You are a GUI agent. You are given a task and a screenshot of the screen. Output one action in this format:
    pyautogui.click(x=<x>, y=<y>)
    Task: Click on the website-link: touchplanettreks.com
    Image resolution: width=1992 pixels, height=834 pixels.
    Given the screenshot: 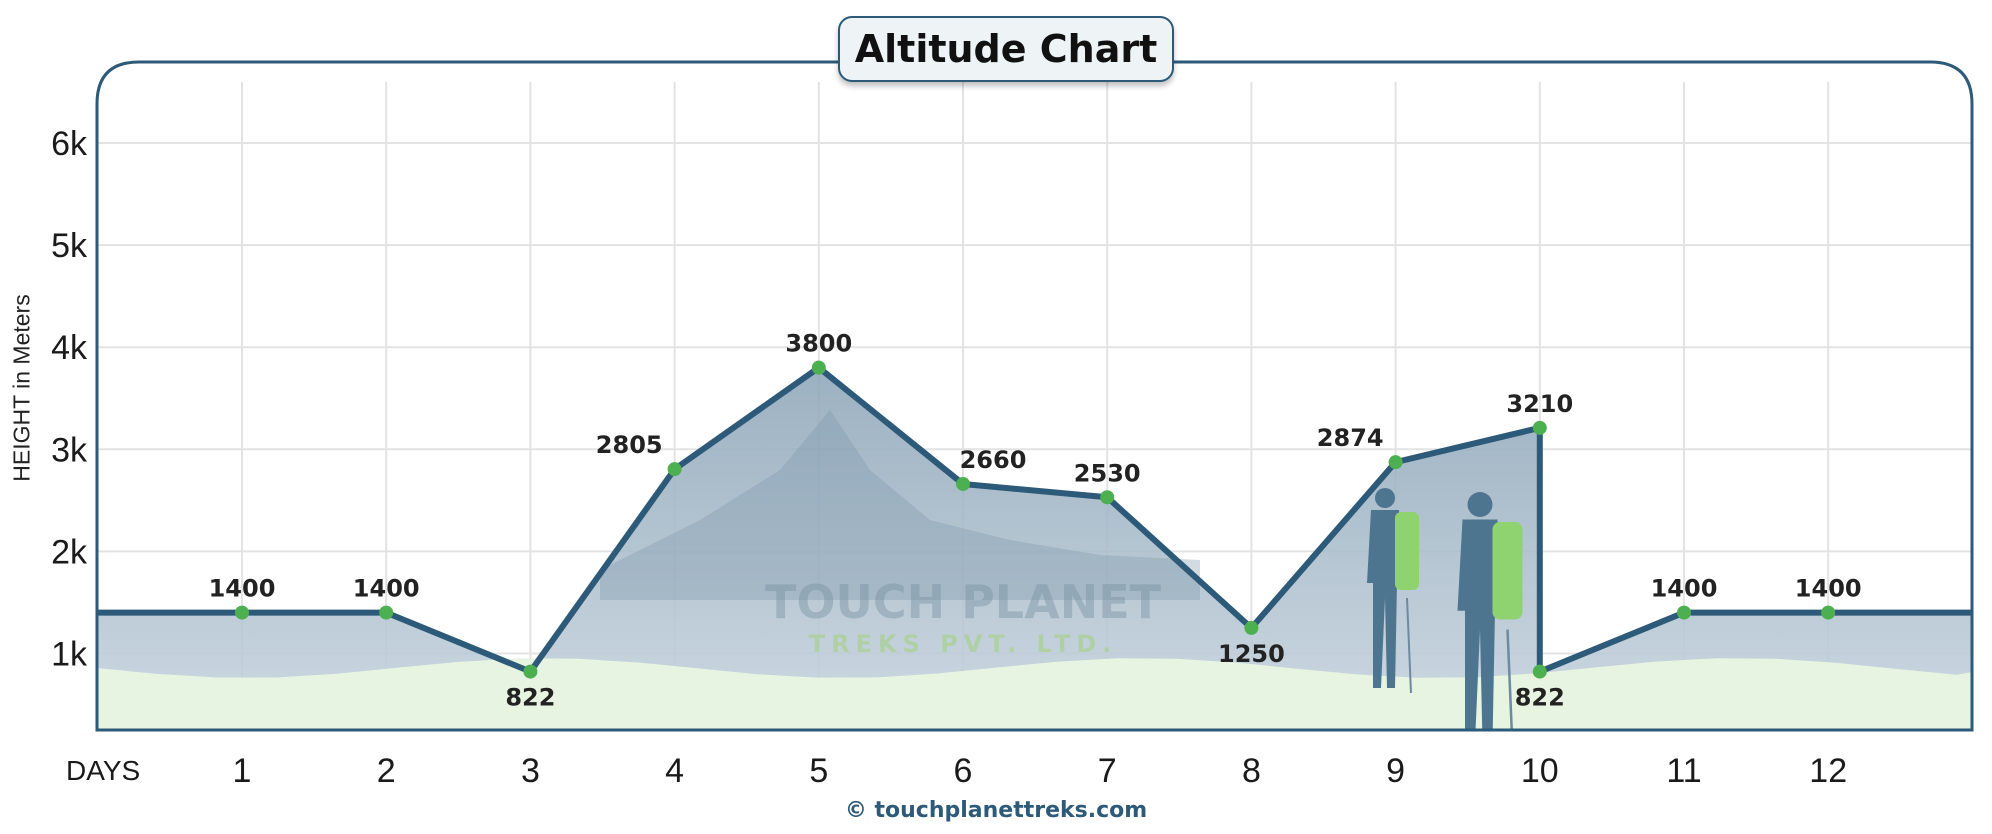 What is the action you would take?
    pyautogui.click(x=1011, y=810)
    